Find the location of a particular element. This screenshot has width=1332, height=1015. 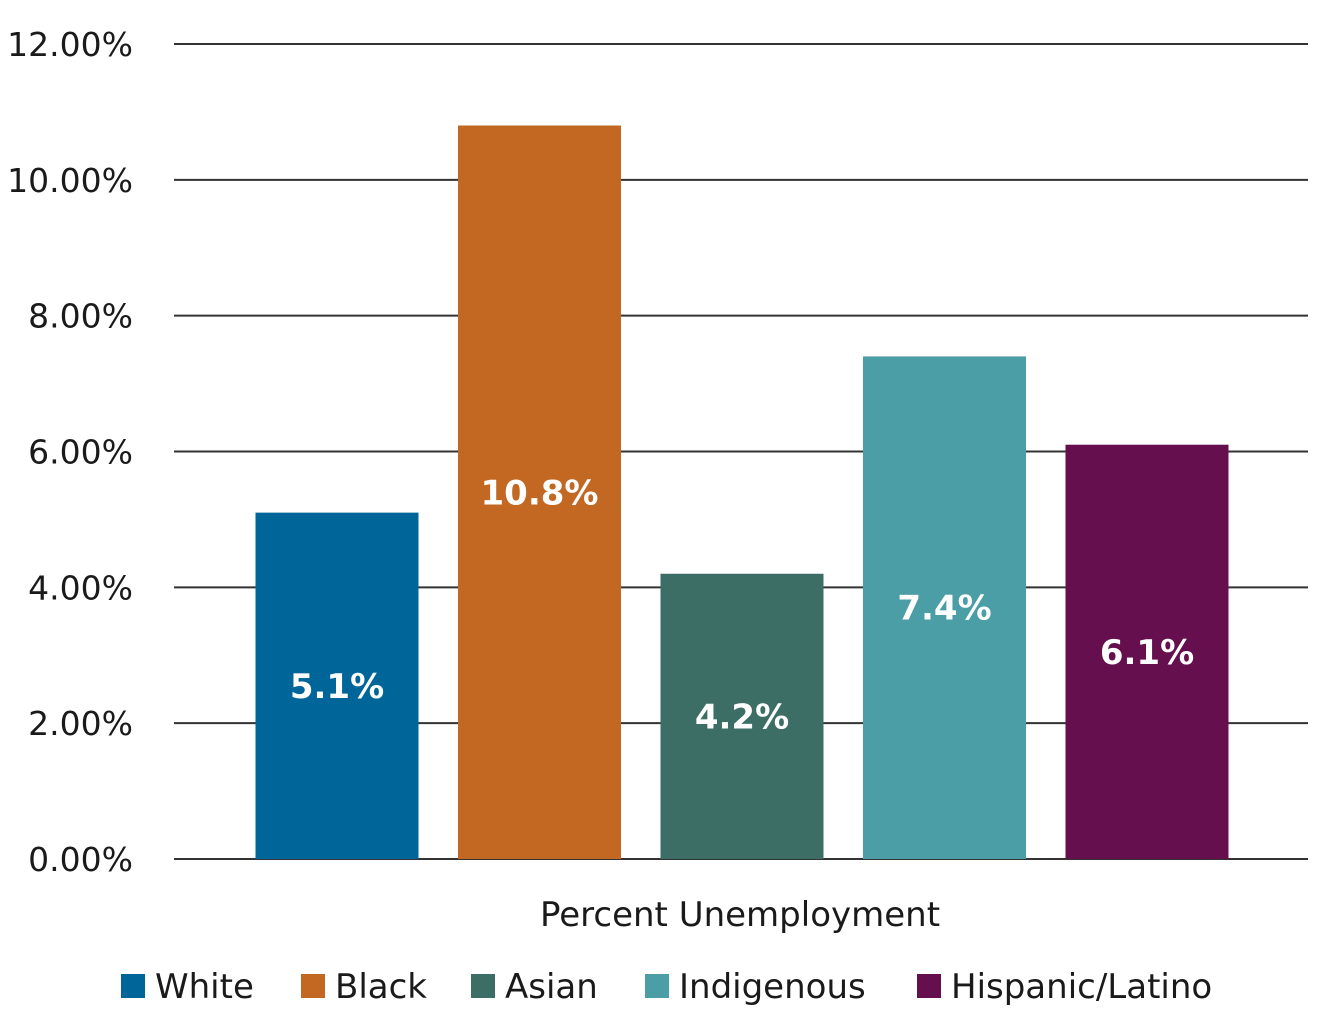

legend-label: White is located at coordinates (204, 987).